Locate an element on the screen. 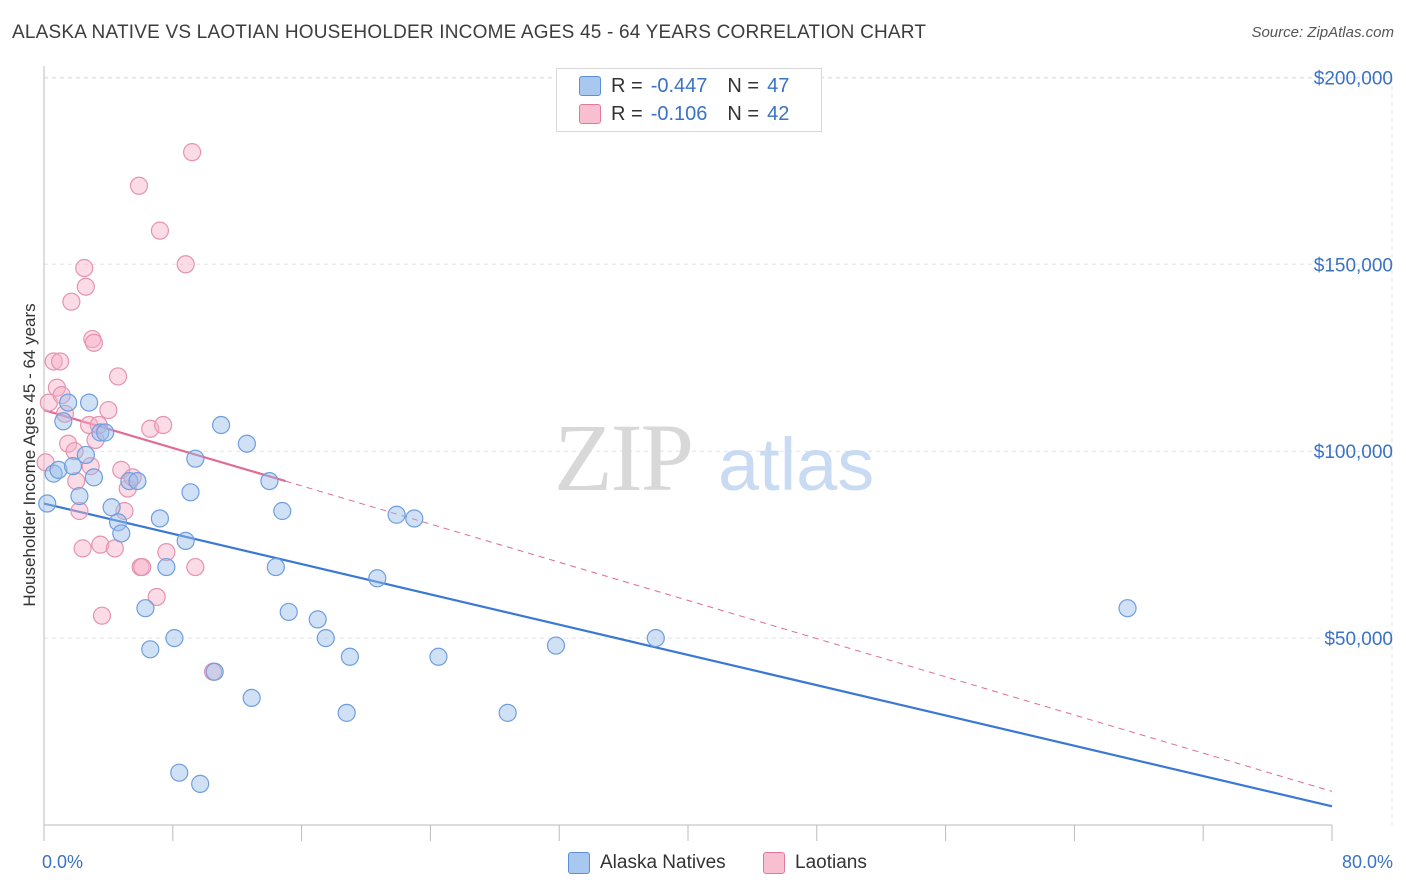 Image resolution: width=1406 pixels, height=892 pixels. stats-legend-row-alaska: R = -0.447 N = 47 is located at coordinates (684, 86).